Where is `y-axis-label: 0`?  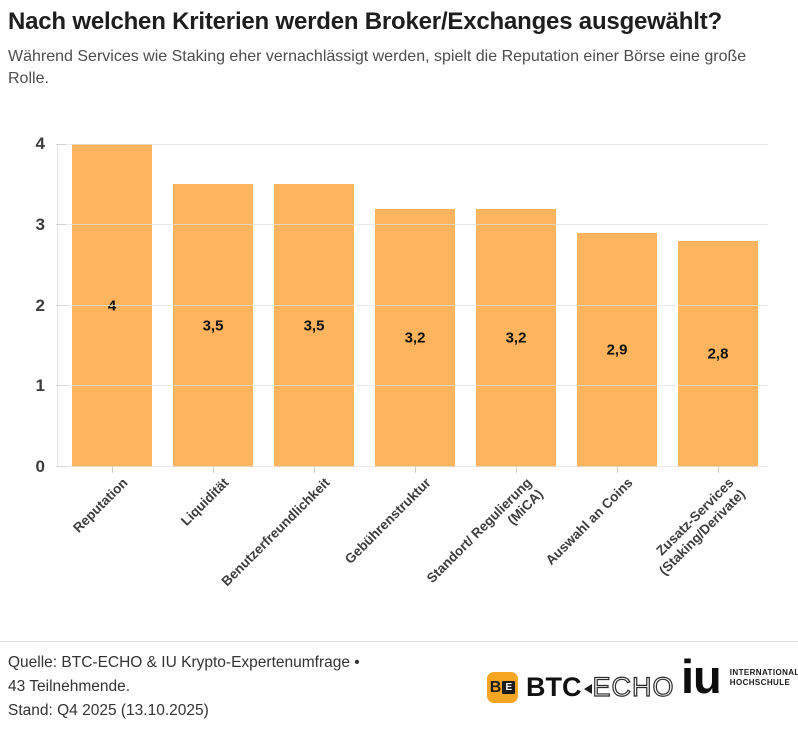 y-axis-label: 0 is located at coordinates (40, 466).